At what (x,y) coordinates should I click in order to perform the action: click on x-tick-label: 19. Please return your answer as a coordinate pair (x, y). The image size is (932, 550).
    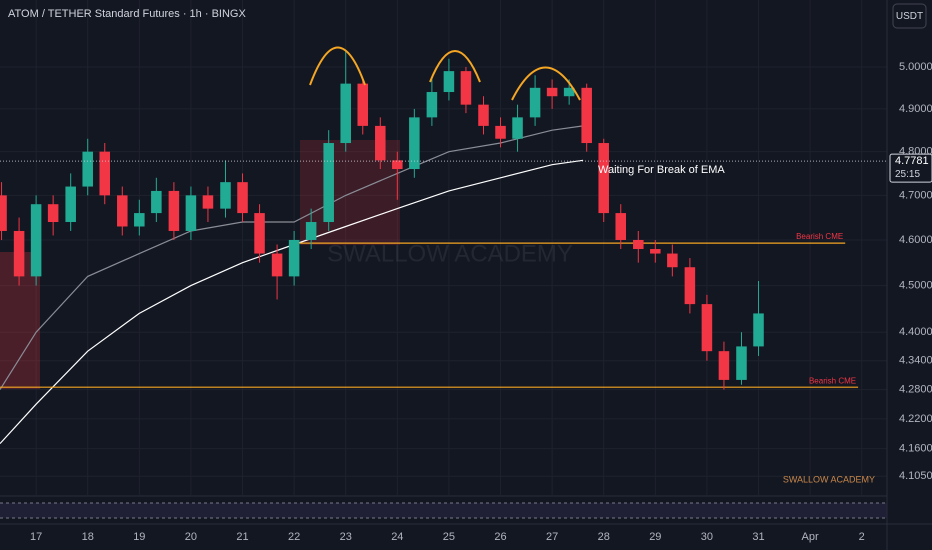
    Looking at the image, I should click on (139, 537).